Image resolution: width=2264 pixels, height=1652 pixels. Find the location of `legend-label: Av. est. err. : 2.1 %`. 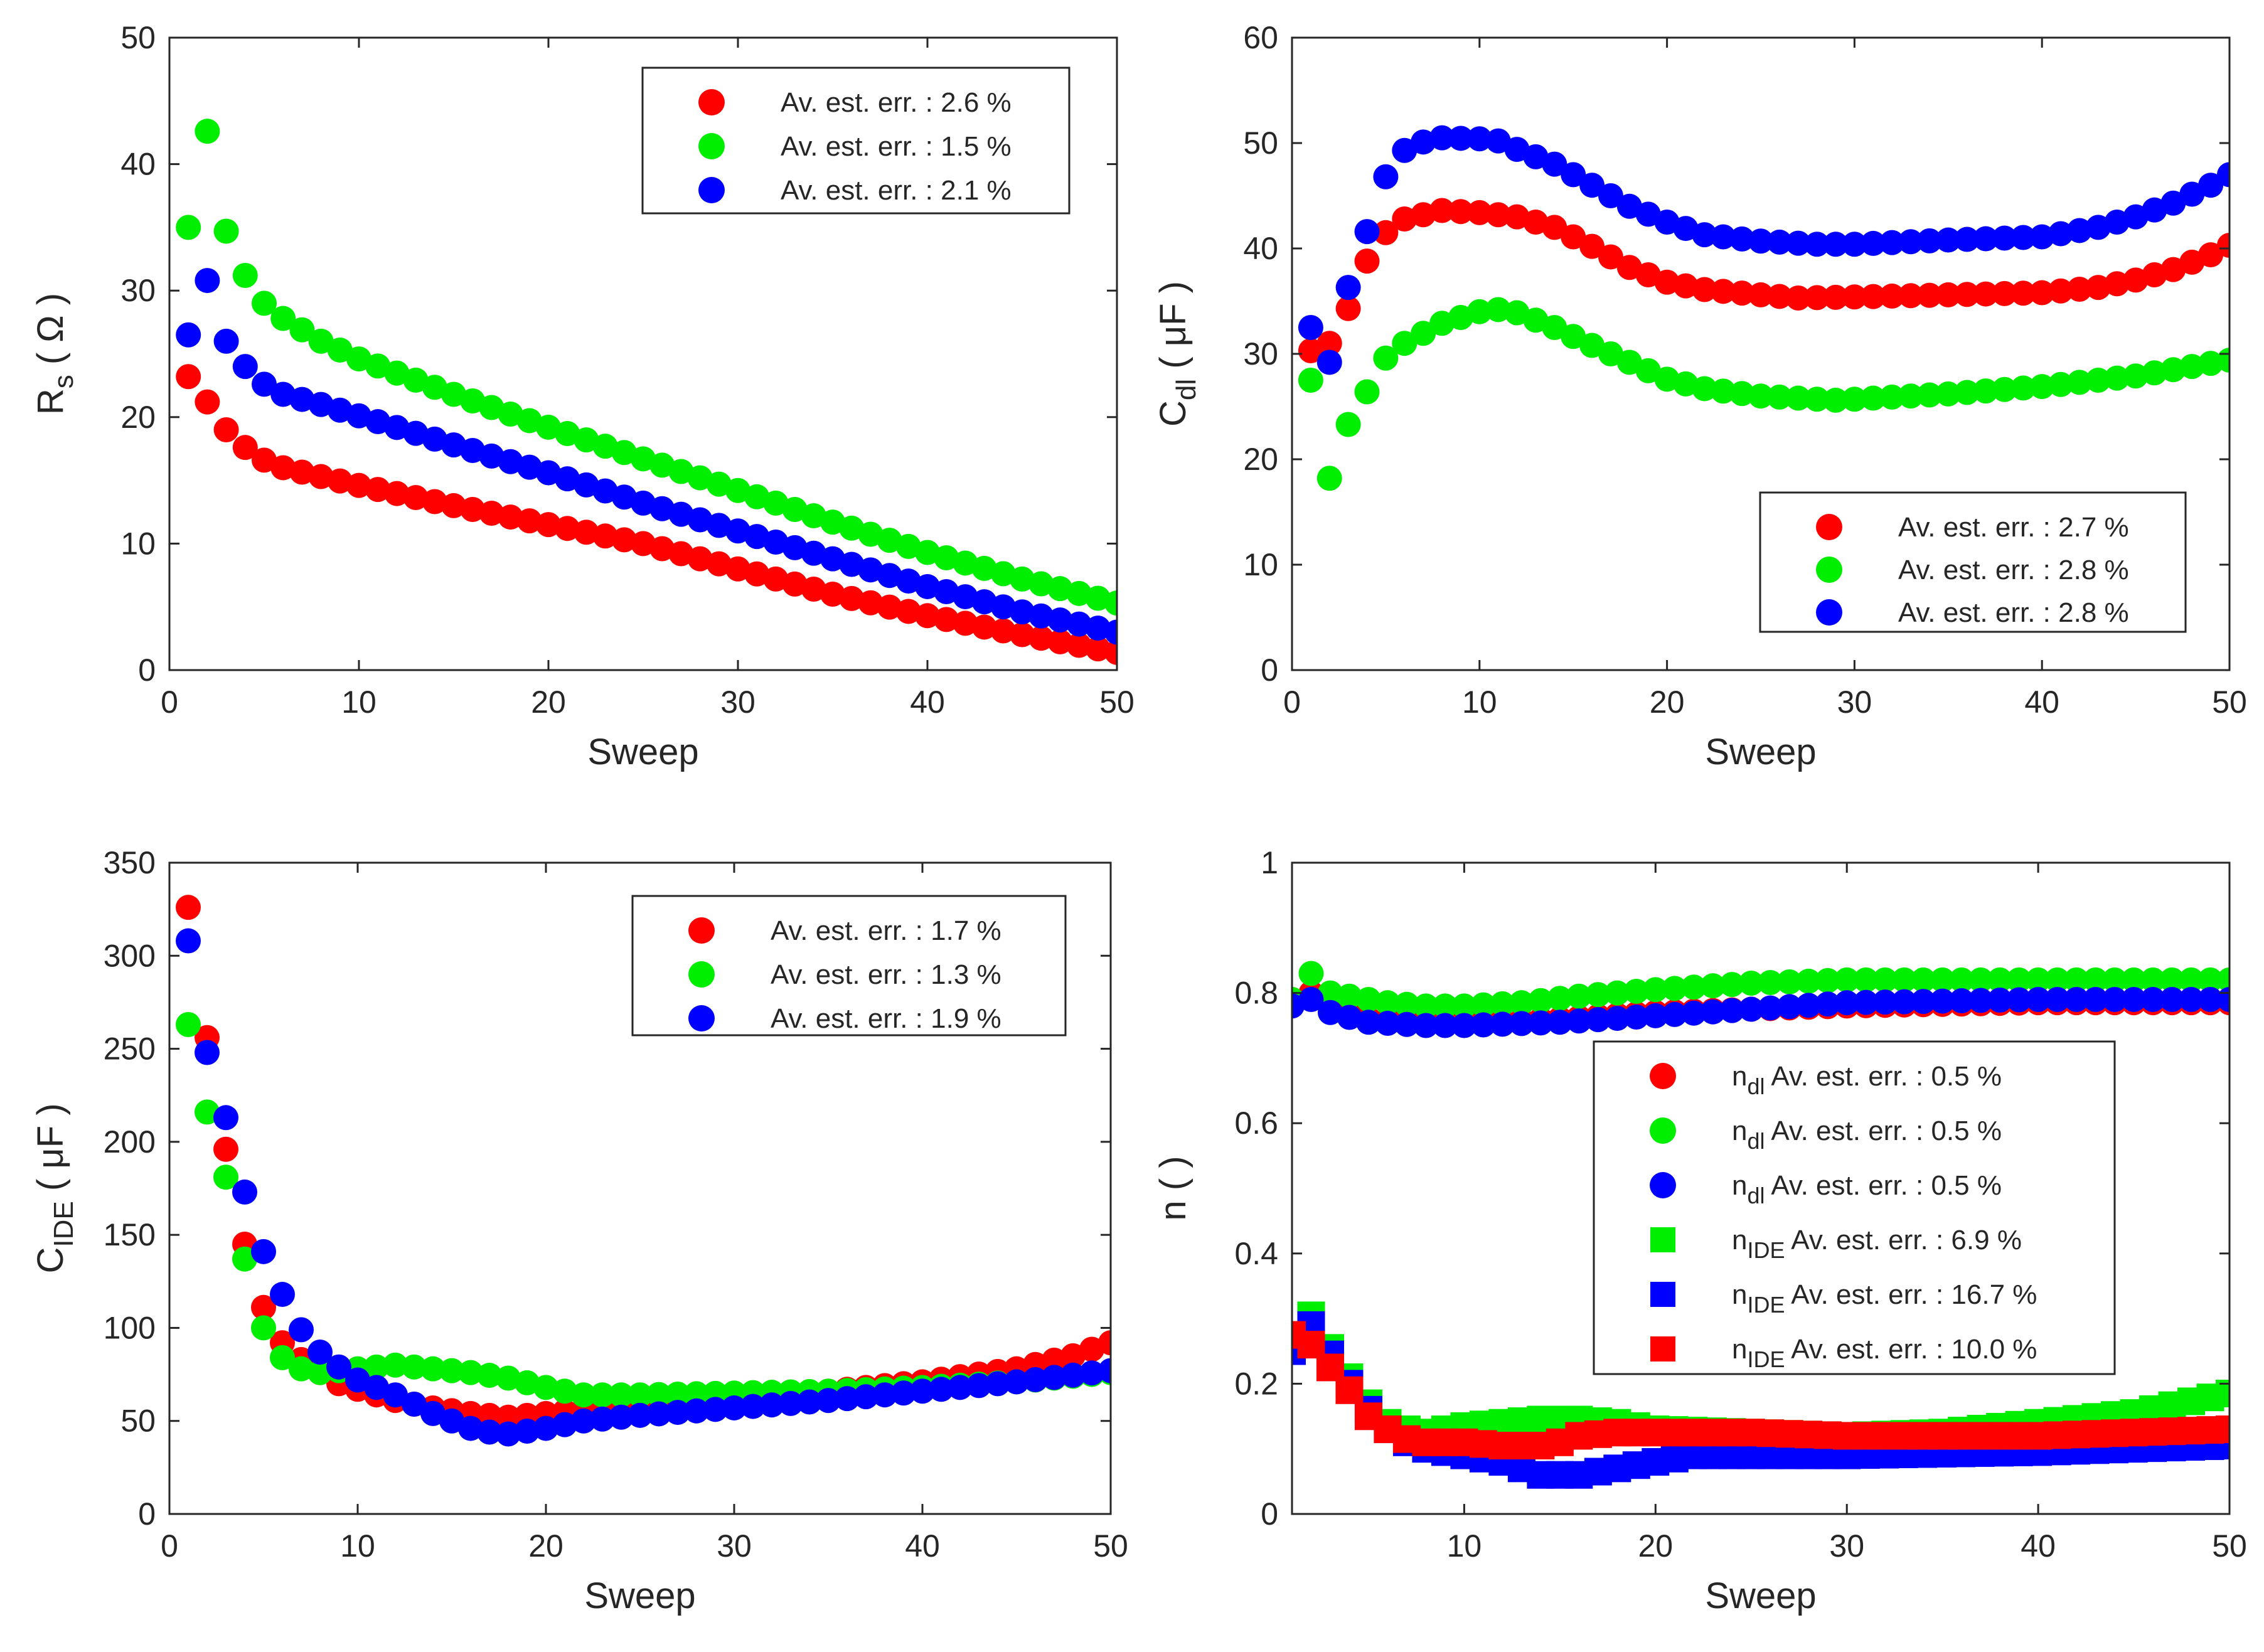

legend-label: Av. est. err. : 2.1 % is located at coordinates (896, 191).